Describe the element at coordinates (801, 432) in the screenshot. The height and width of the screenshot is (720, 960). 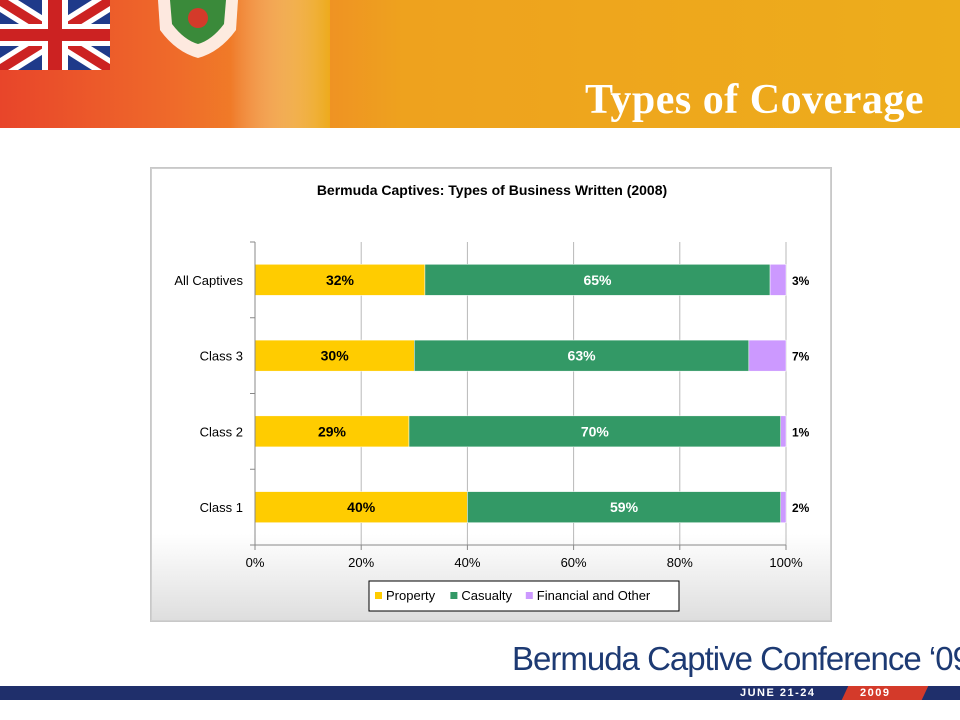
I see `data-label: 1%` at that location.